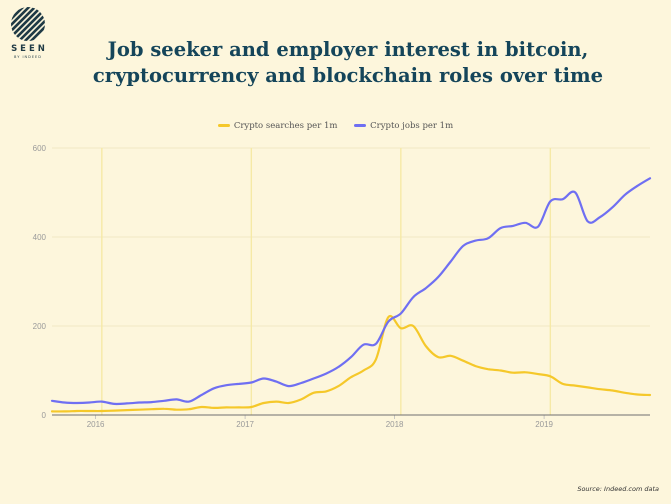 Image resolution: width=671 pixels, height=504 pixels. I want to click on legend-label-searches: Crypto searches per 1m, so click(285, 126).